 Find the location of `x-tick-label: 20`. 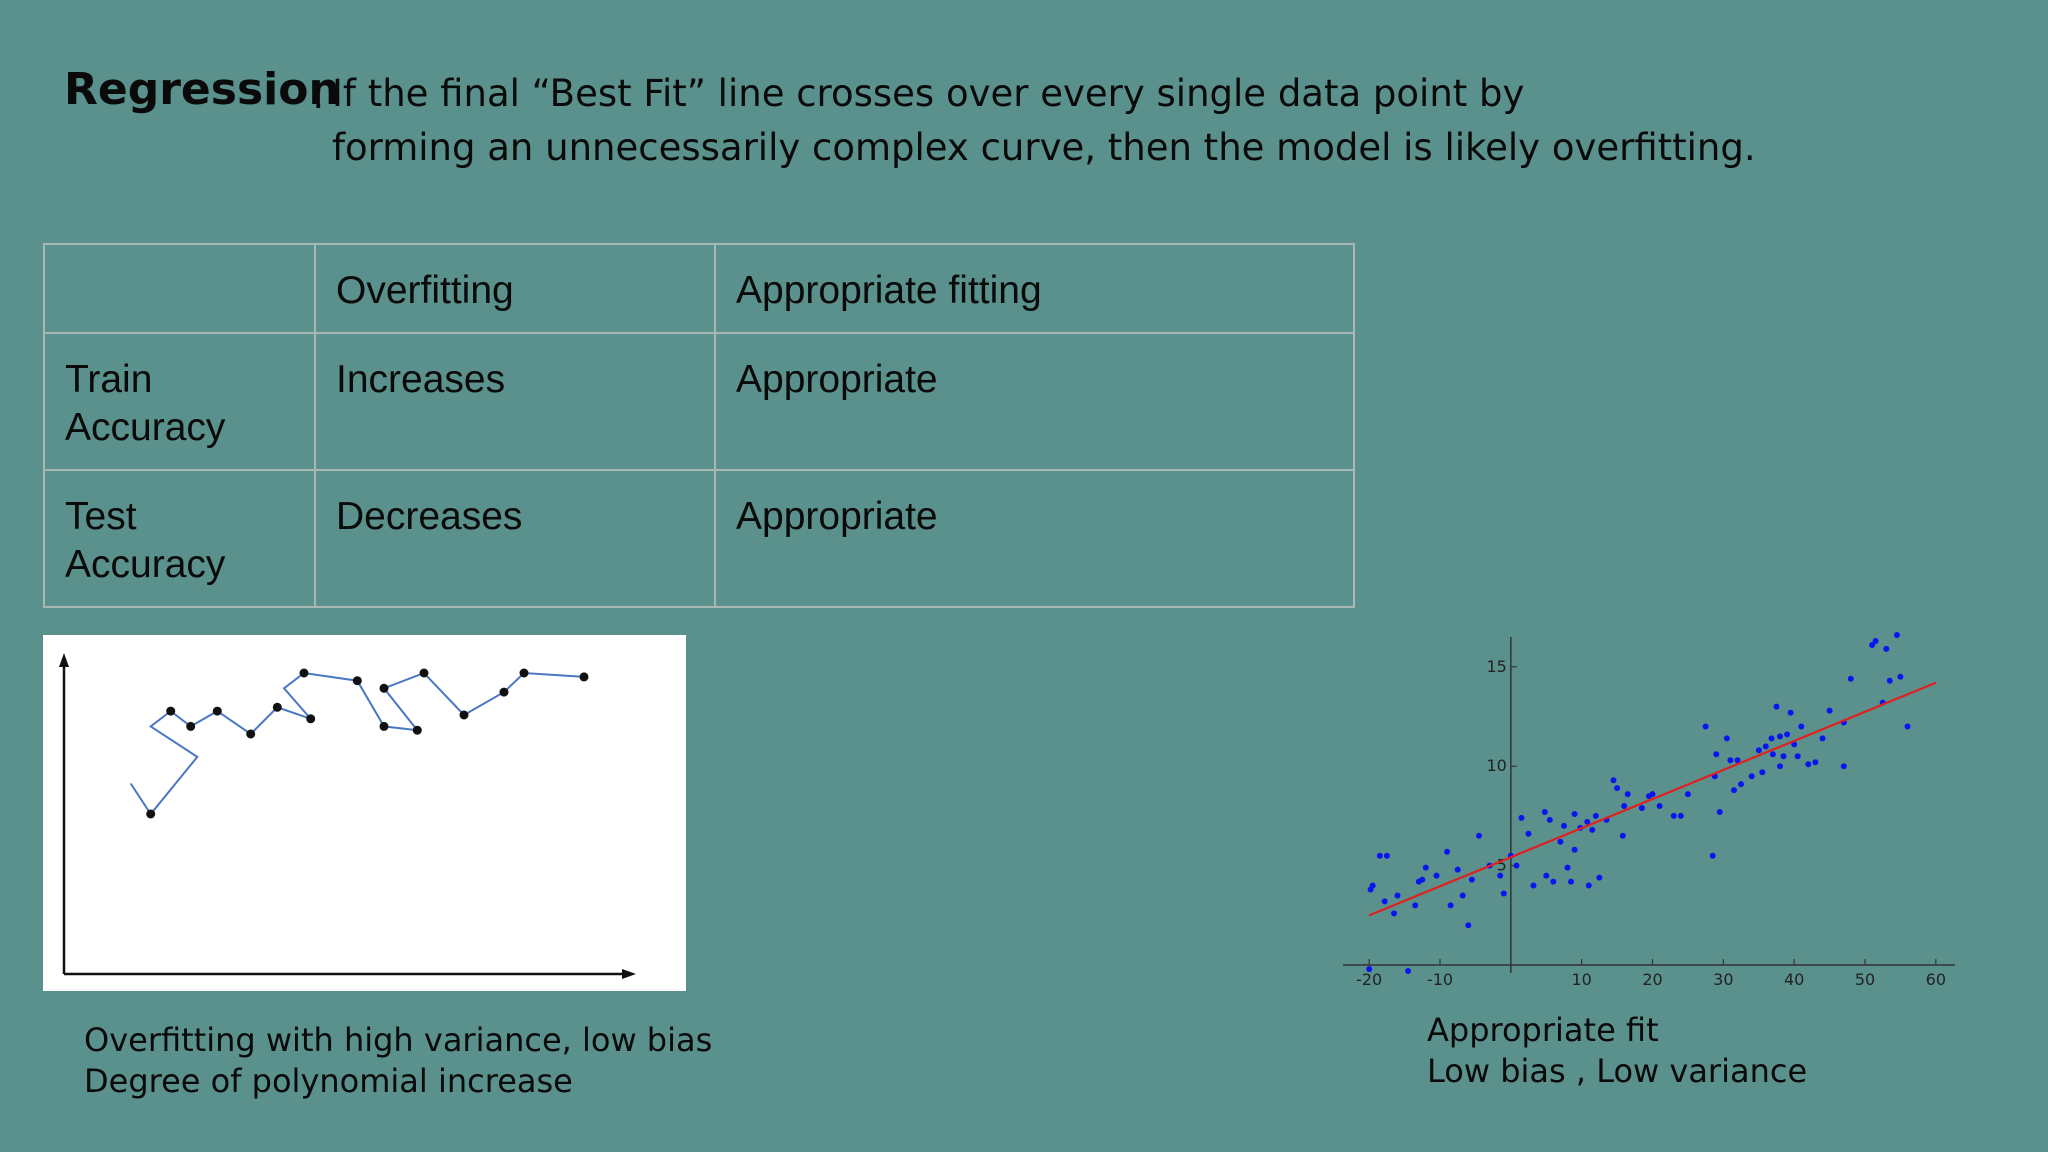

x-tick-label: 20 is located at coordinates (1652, 979).